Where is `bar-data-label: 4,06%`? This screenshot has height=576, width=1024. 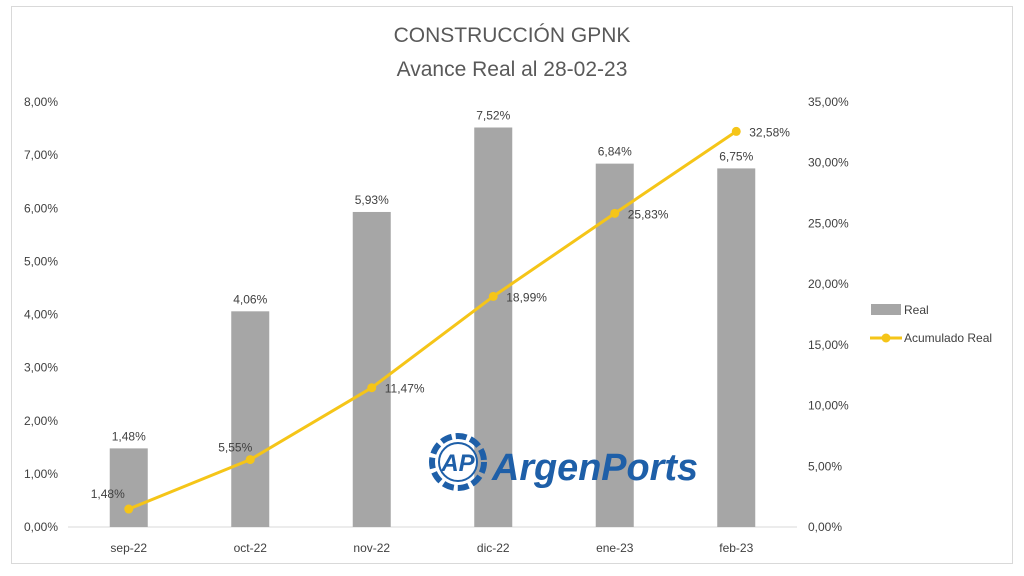 bar-data-label: 4,06% is located at coordinates (250, 299).